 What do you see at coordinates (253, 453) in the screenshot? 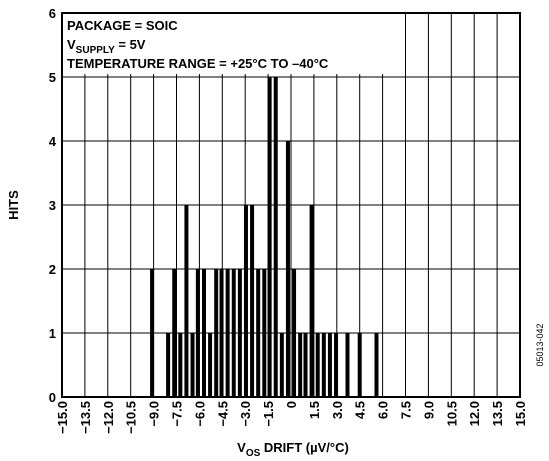
I see `x-axis-title-subscript: OS` at bounding box center [253, 453].